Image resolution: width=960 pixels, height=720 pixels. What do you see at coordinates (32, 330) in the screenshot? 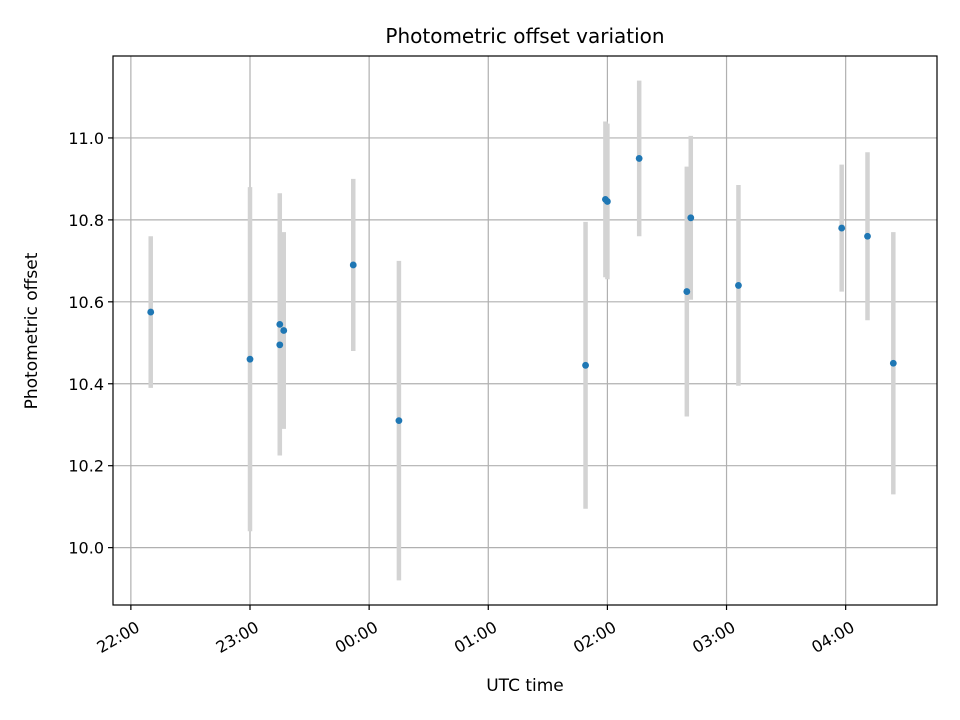
I see `y-axis-label: Photometric offset` at bounding box center [32, 330].